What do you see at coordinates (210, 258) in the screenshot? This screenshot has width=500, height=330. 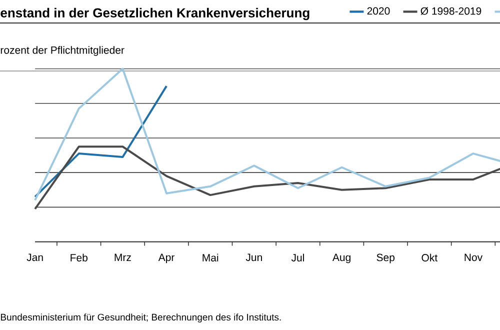 I see `x-tick-label: Mai` at bounding box center [210, 258].